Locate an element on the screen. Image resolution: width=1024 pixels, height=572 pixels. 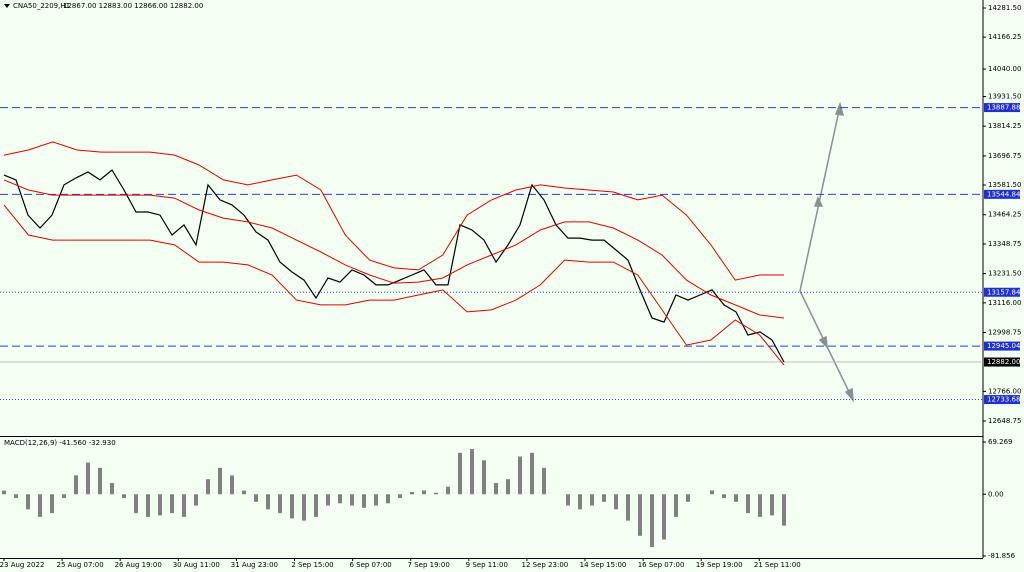
x-tick-label: 16 Sep 07:00 is located at coordinates (661, 565).